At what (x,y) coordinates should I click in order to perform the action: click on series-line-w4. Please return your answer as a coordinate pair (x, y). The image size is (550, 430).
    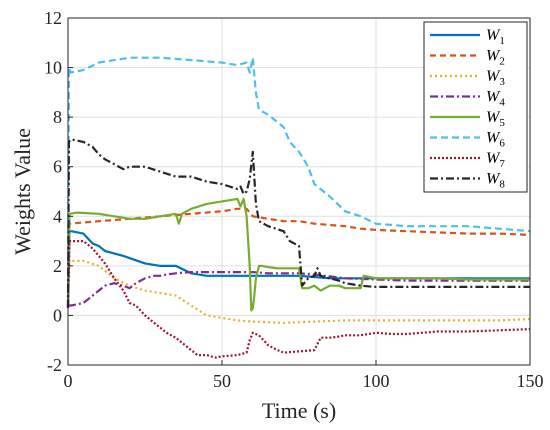
    Looking at the image, I should click on (299, 289).